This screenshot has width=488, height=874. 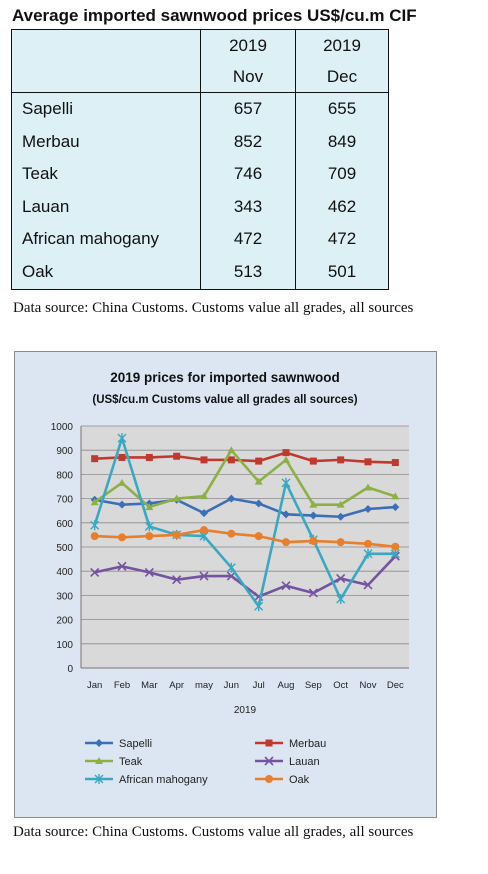 What do you see at coordinates (64, 621) in the screenshot?
I see `y-tick-label: 200` at bounding box center [64, 621].